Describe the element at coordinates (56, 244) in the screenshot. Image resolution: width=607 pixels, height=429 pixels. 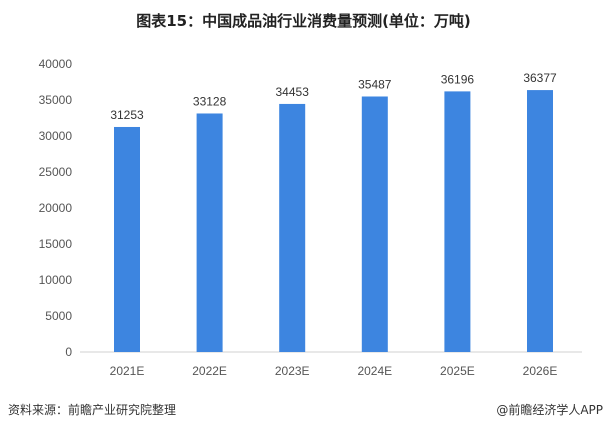
I see `y-tick-label: 15000` at that location.